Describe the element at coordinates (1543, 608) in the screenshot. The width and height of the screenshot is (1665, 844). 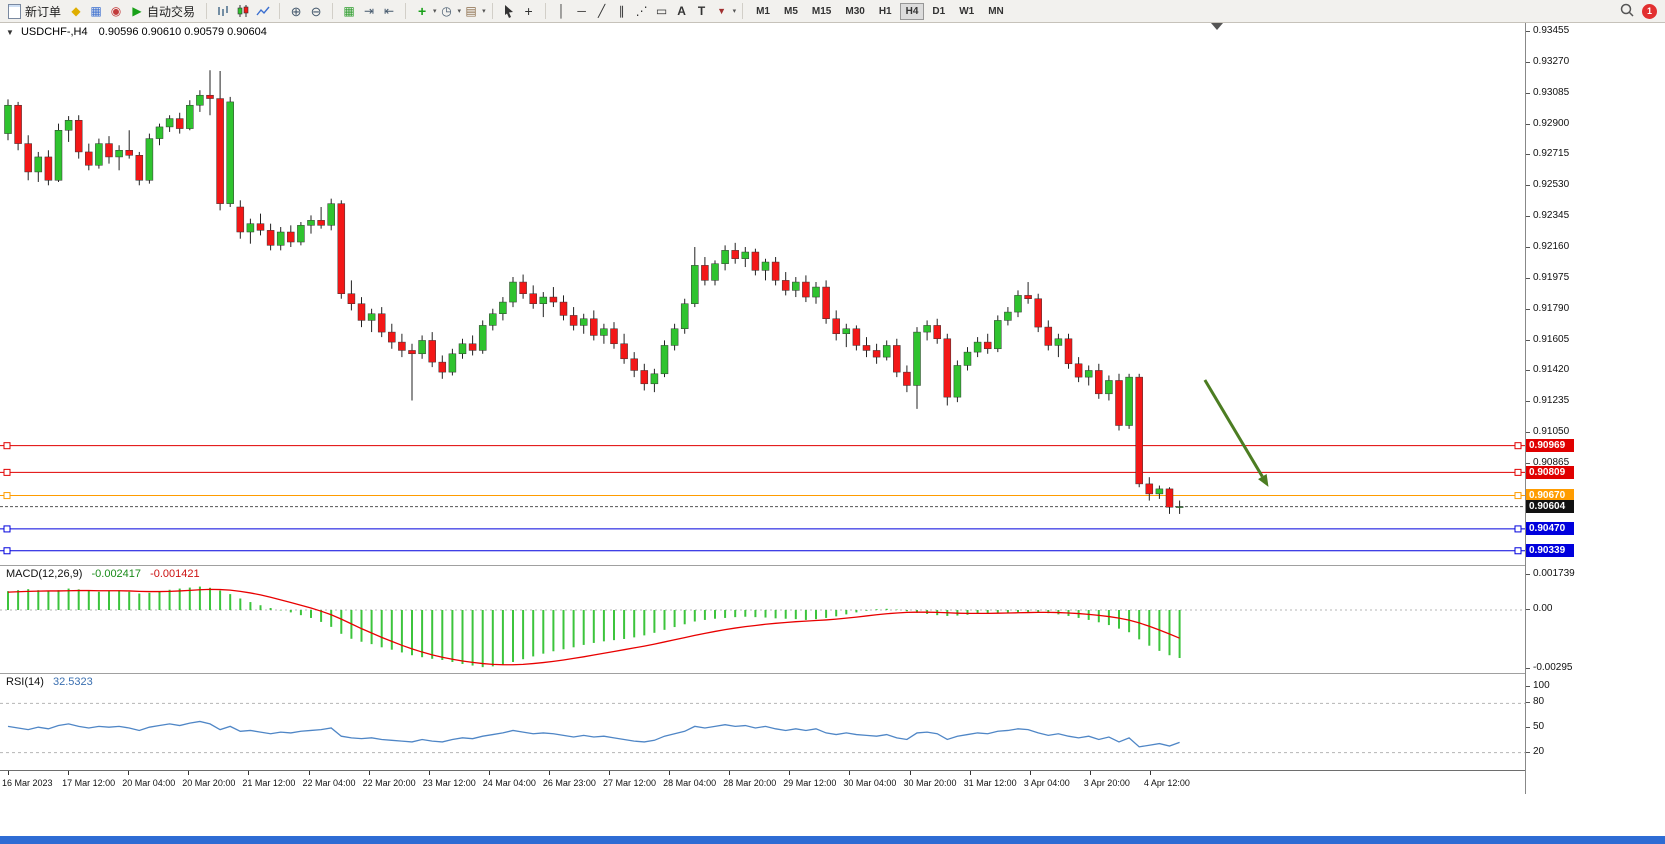
I see `macd-axis-label: 0.00` at that location.